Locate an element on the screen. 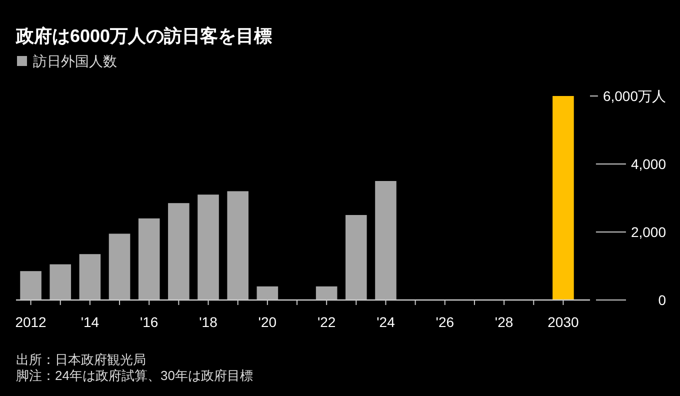 Image resolution: width=680 pixels, height=396 pixels. legend-label: 訪日外国人数 is located at coordinates (75, 61).